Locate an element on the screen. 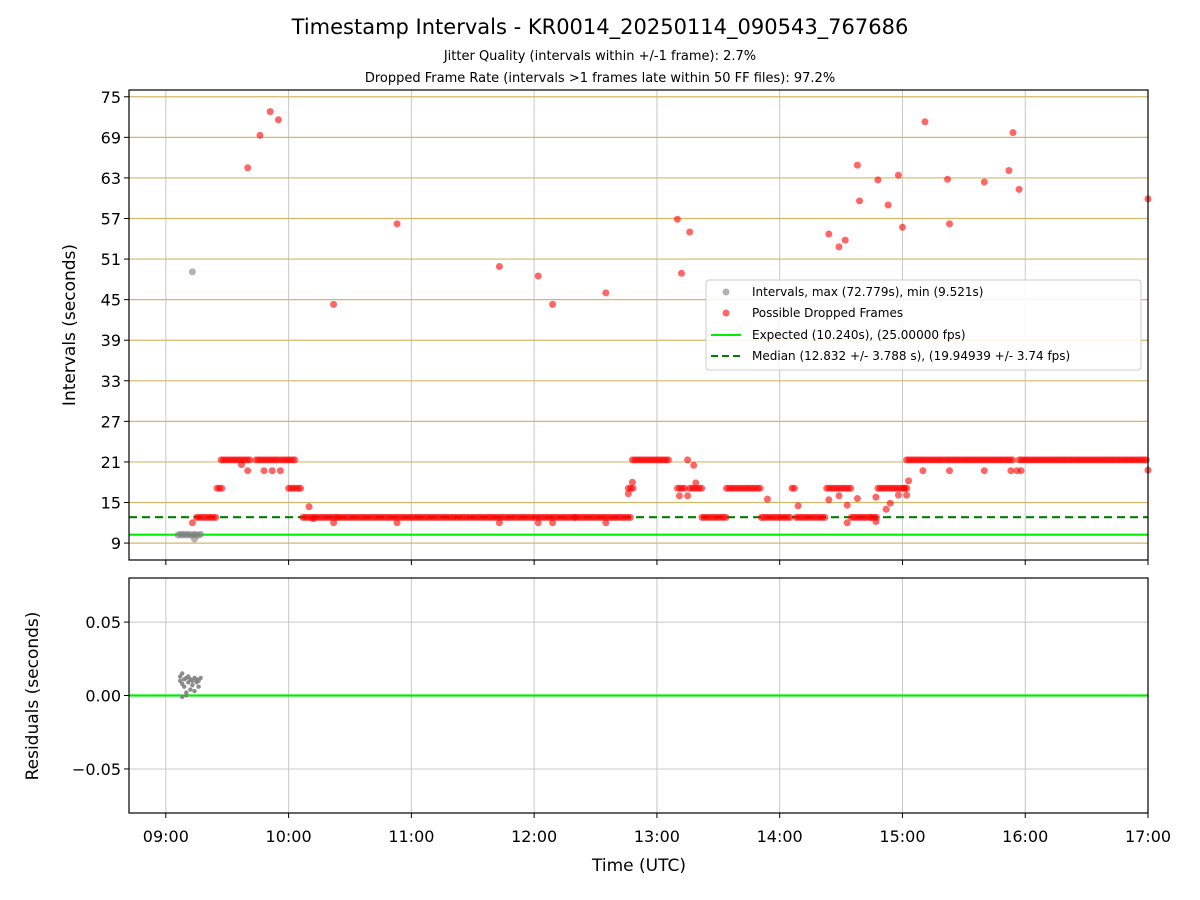 This screenshot has width=1200, height=900. legend-box is located at coordinates (923, 325).